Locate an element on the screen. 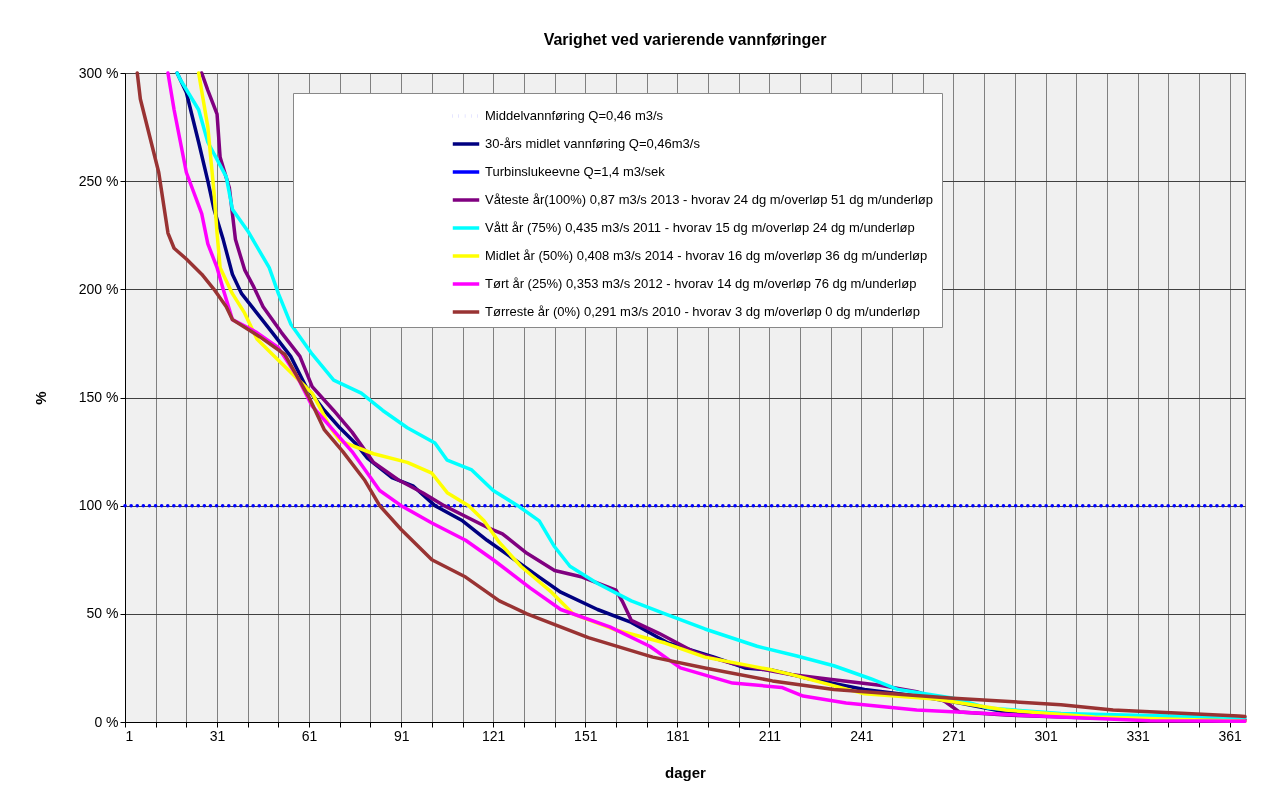 The image size is (1261, 802). y-tick-label: 0 % is located at coordinates (106, 721).